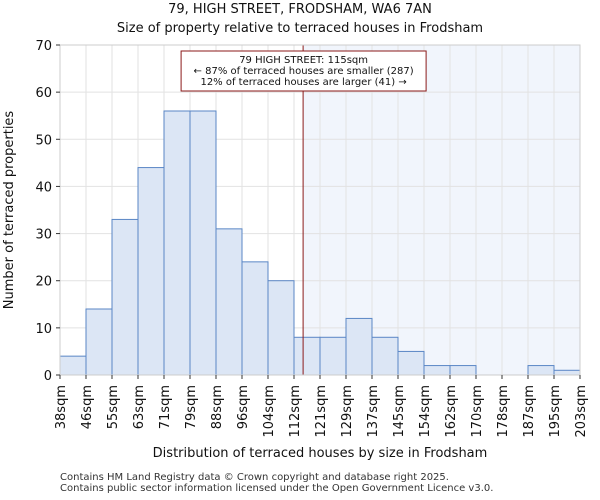 The image size is (600, 500). What do you see at coordinates (503, 411) in the screenshot?
I see `x-tick-label: 178sqm` at bounding box center [503, 411].